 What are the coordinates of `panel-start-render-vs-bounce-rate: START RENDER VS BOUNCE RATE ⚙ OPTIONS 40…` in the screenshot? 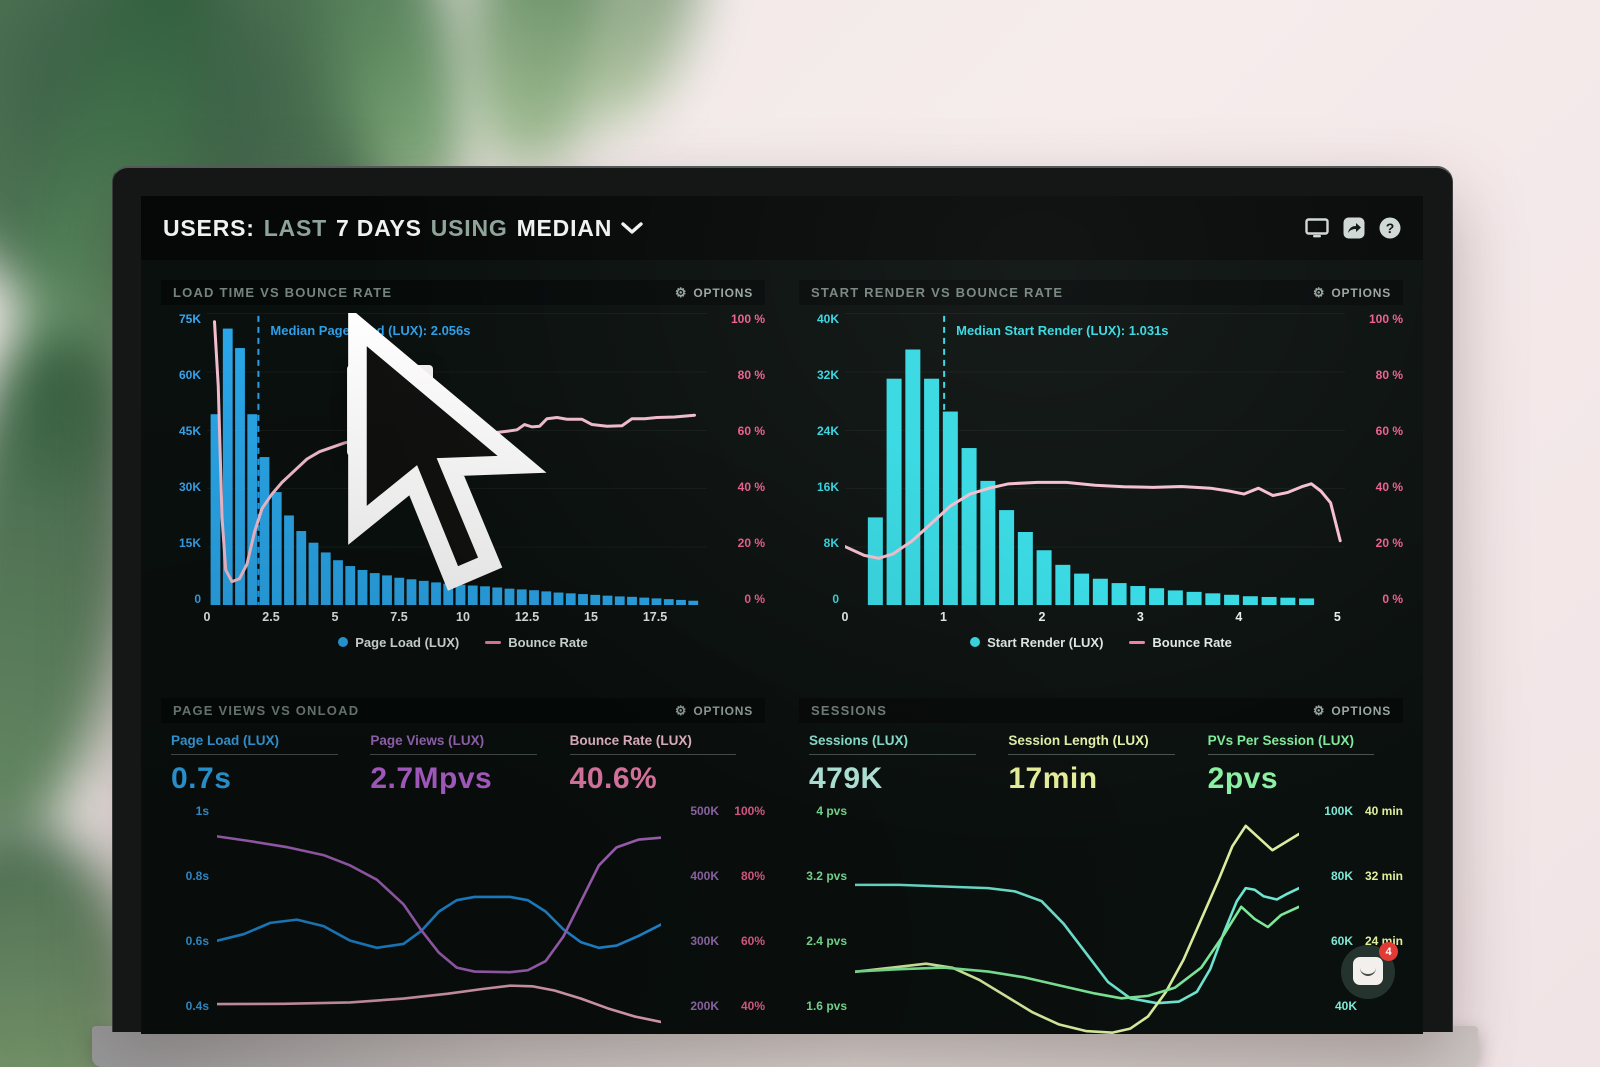 It's located at (1101, 467).